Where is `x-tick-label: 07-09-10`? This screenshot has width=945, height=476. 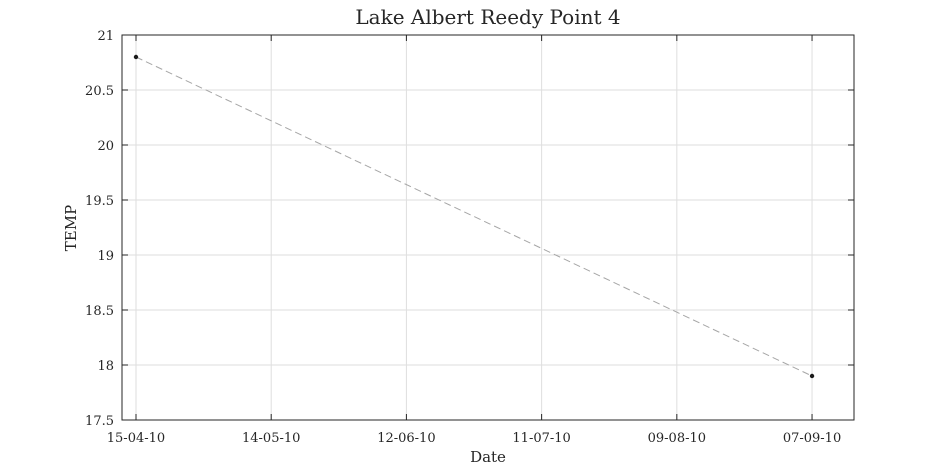
x-tick-label: 07-09-10 is located at coordinates (812, 438).